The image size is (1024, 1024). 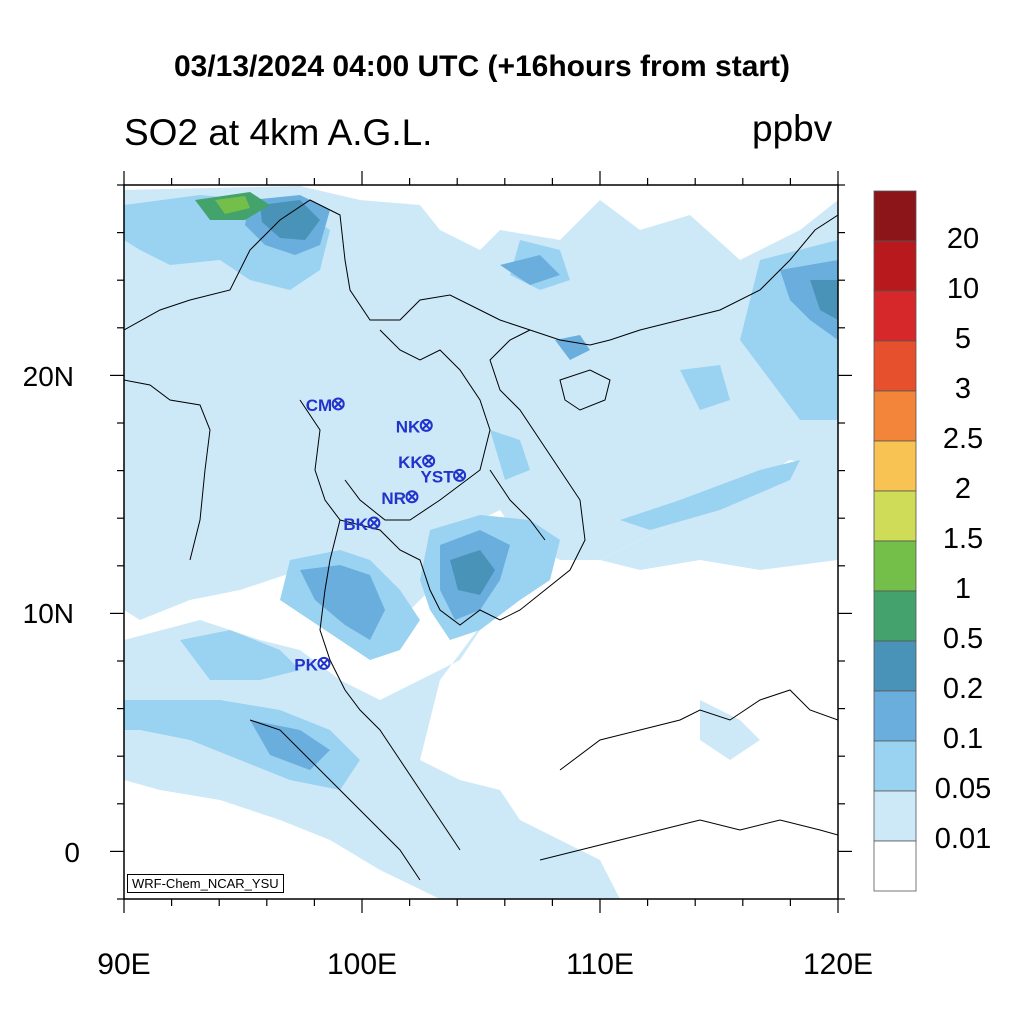 I want to click on colorbar-level-label: 20, so click(x=963, y=239).